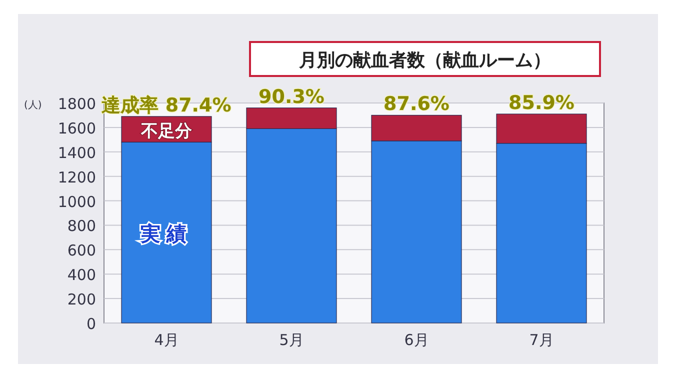 Image resolution: width=680 pixels, height=382 pixels. I want to click on x-tick-label: 5月, so click(291, 340).